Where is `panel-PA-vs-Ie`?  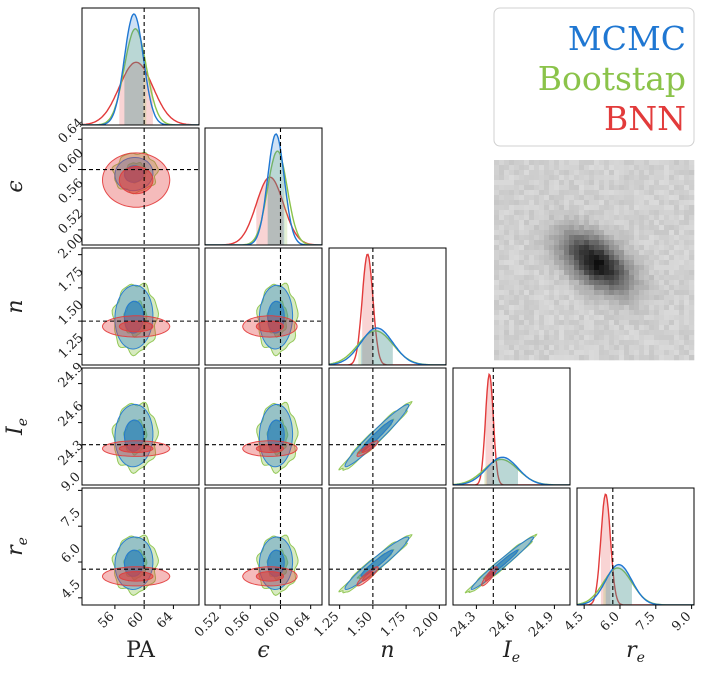
panel-PA-vs-Ie is located at coordinates (140, 426).